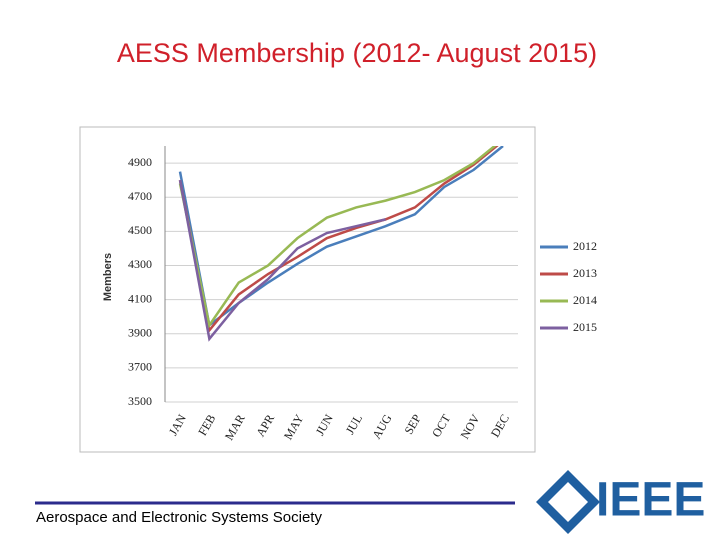  I want to click on y-axis-label: Members, so click(108, 277).